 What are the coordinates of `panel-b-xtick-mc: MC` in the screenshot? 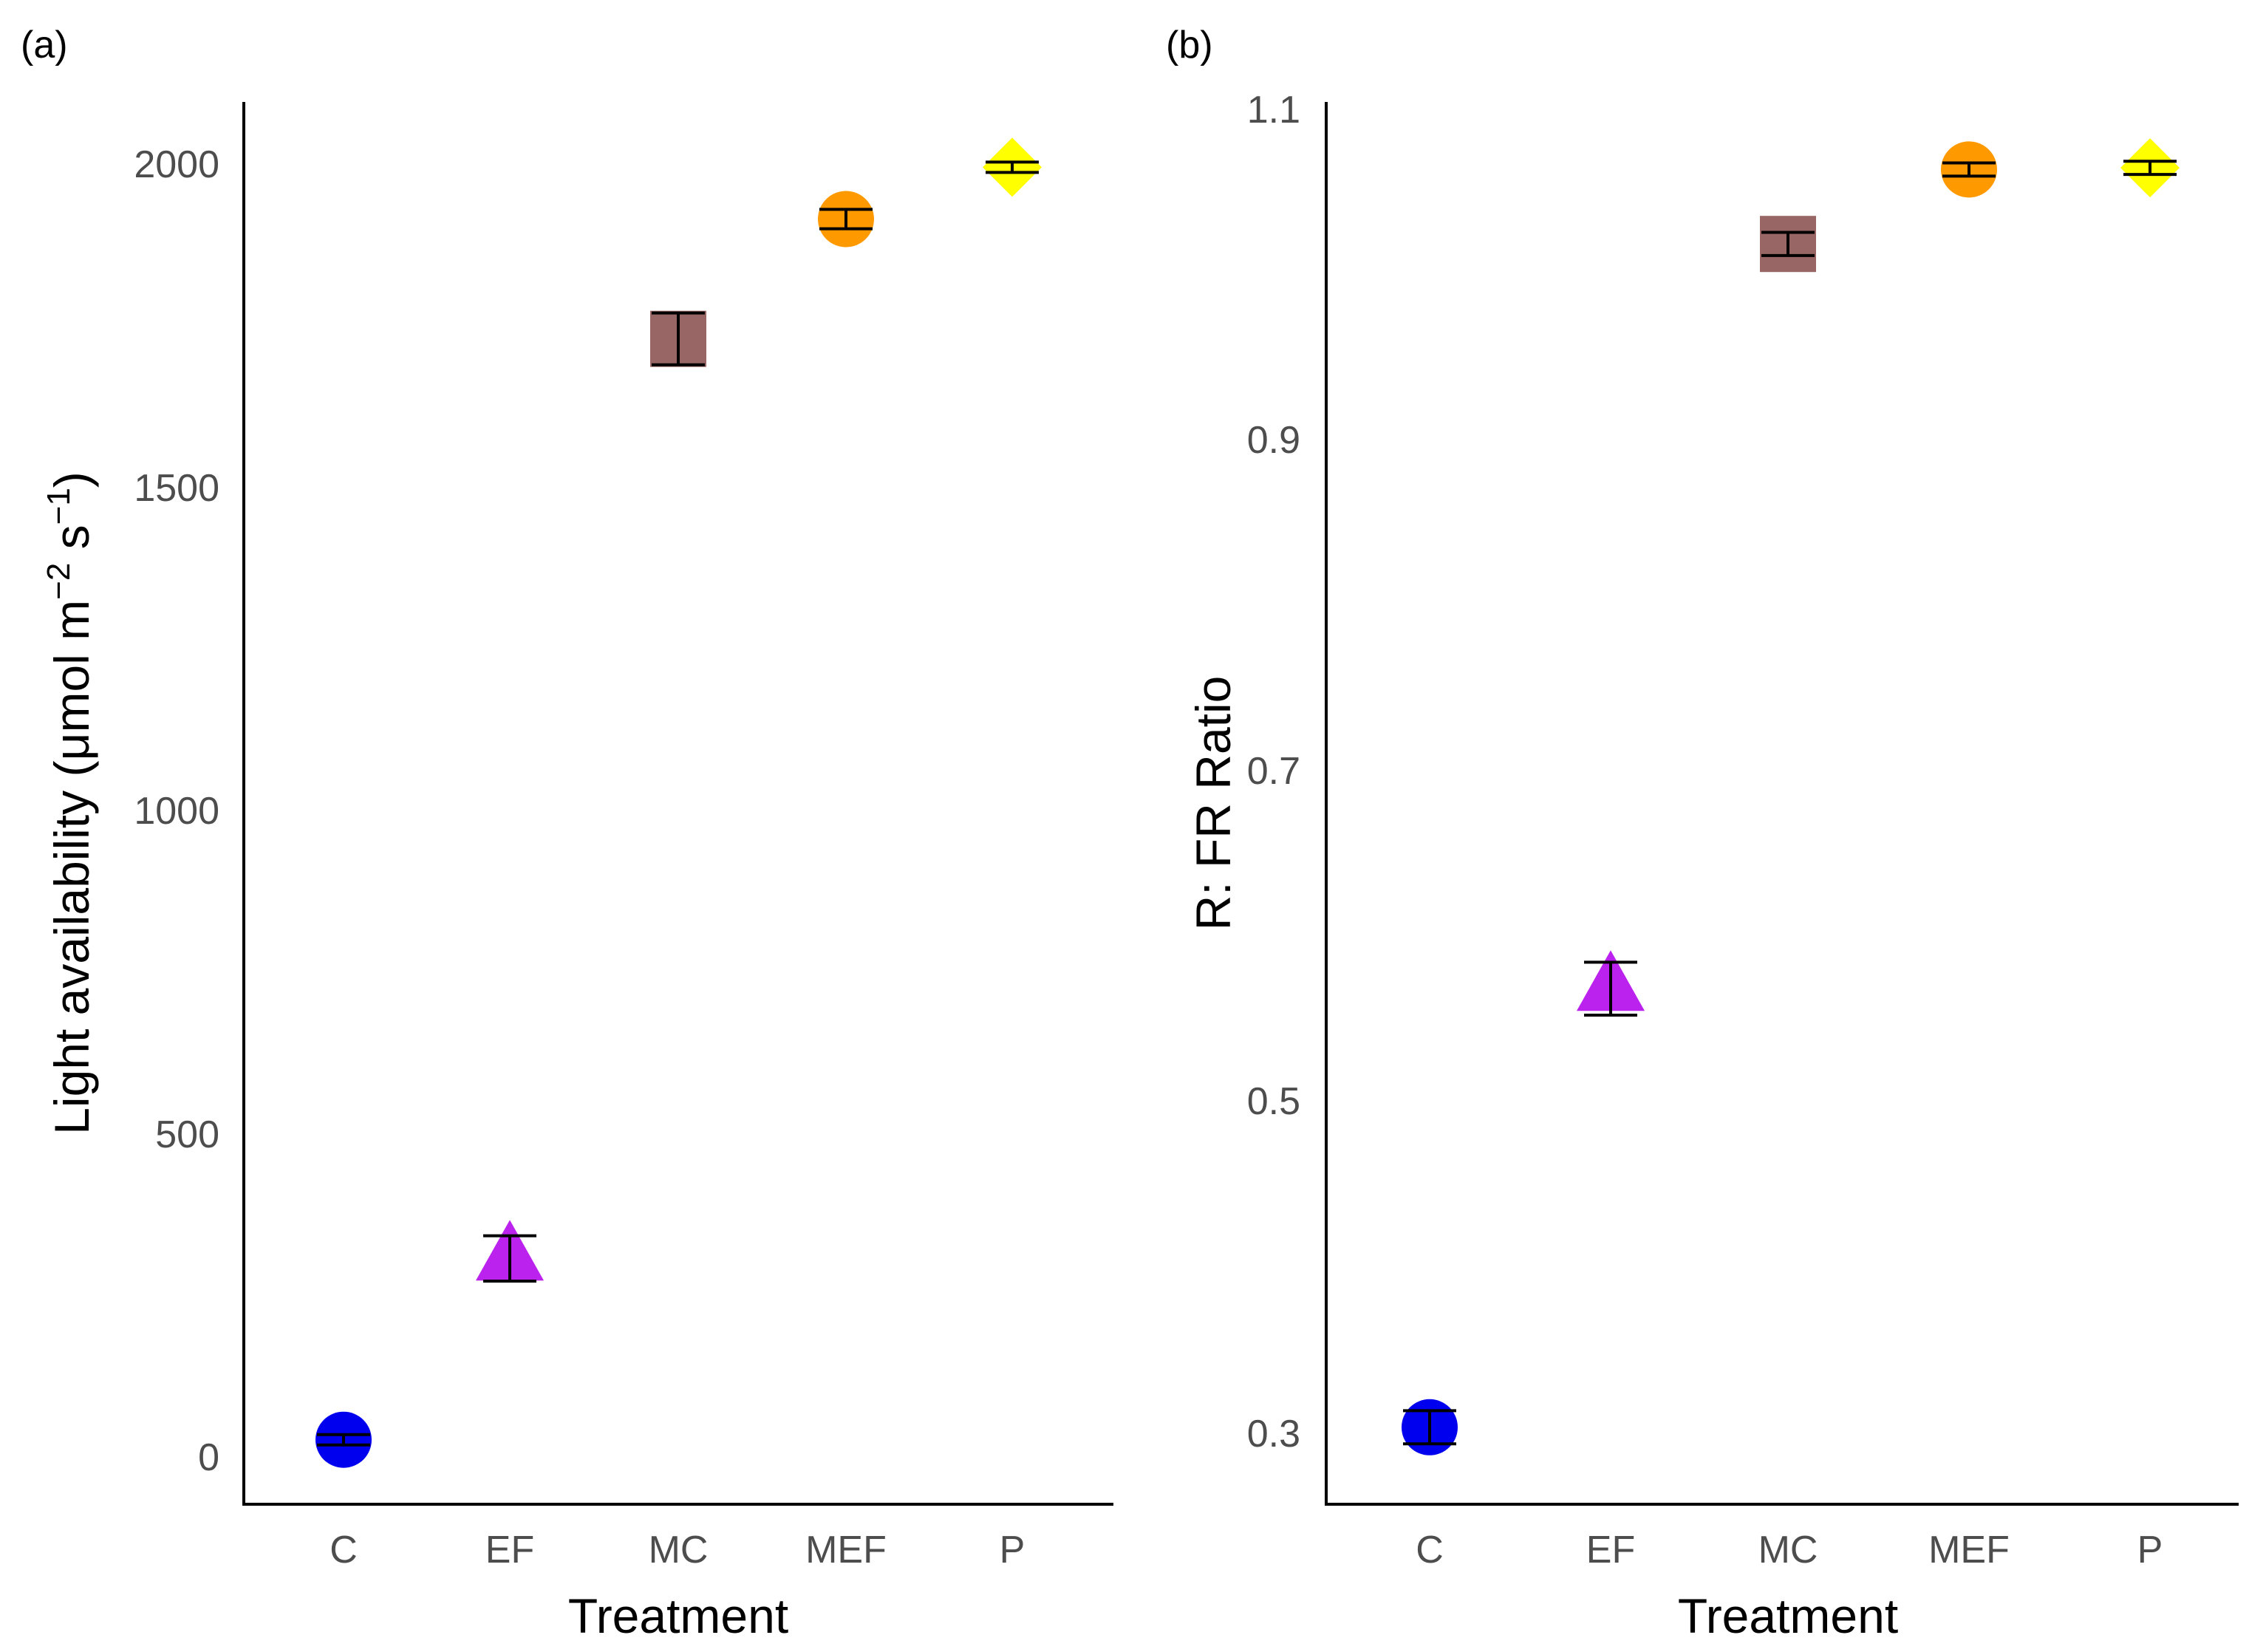 It's located at (1788, 1550).